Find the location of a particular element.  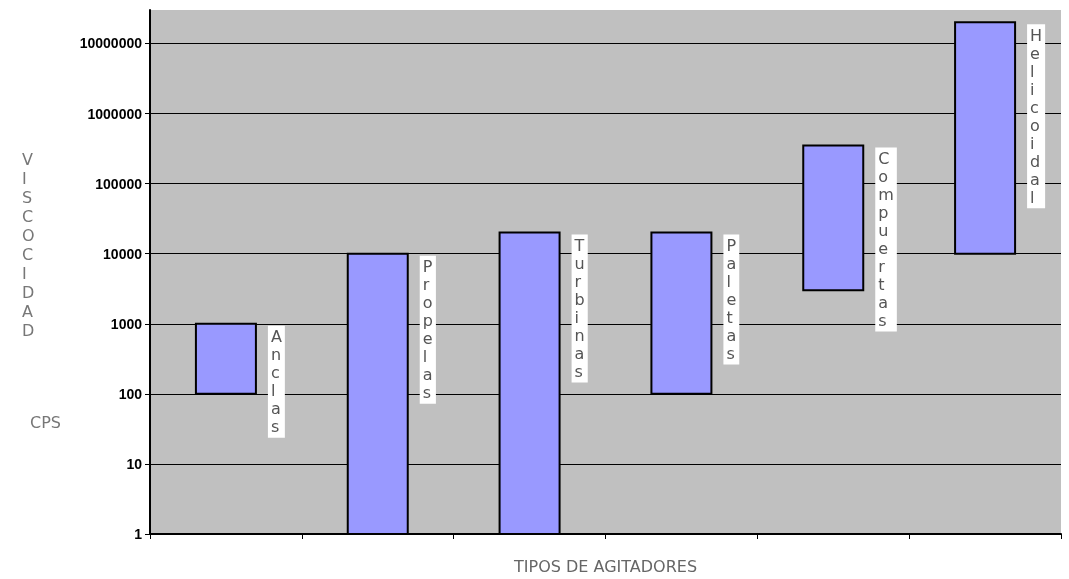

x-tick-label: Propelas is located at coordinates (427, 330).